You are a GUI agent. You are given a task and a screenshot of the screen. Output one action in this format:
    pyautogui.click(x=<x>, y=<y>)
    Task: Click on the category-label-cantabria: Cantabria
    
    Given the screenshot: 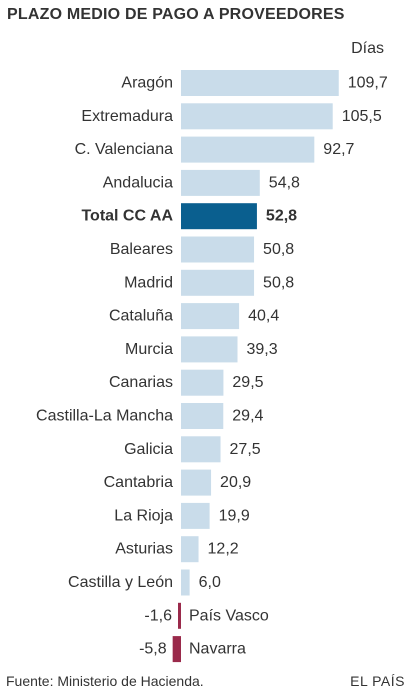 What is the action you would take?
    pyautogui.click(x=138, y=482)
    